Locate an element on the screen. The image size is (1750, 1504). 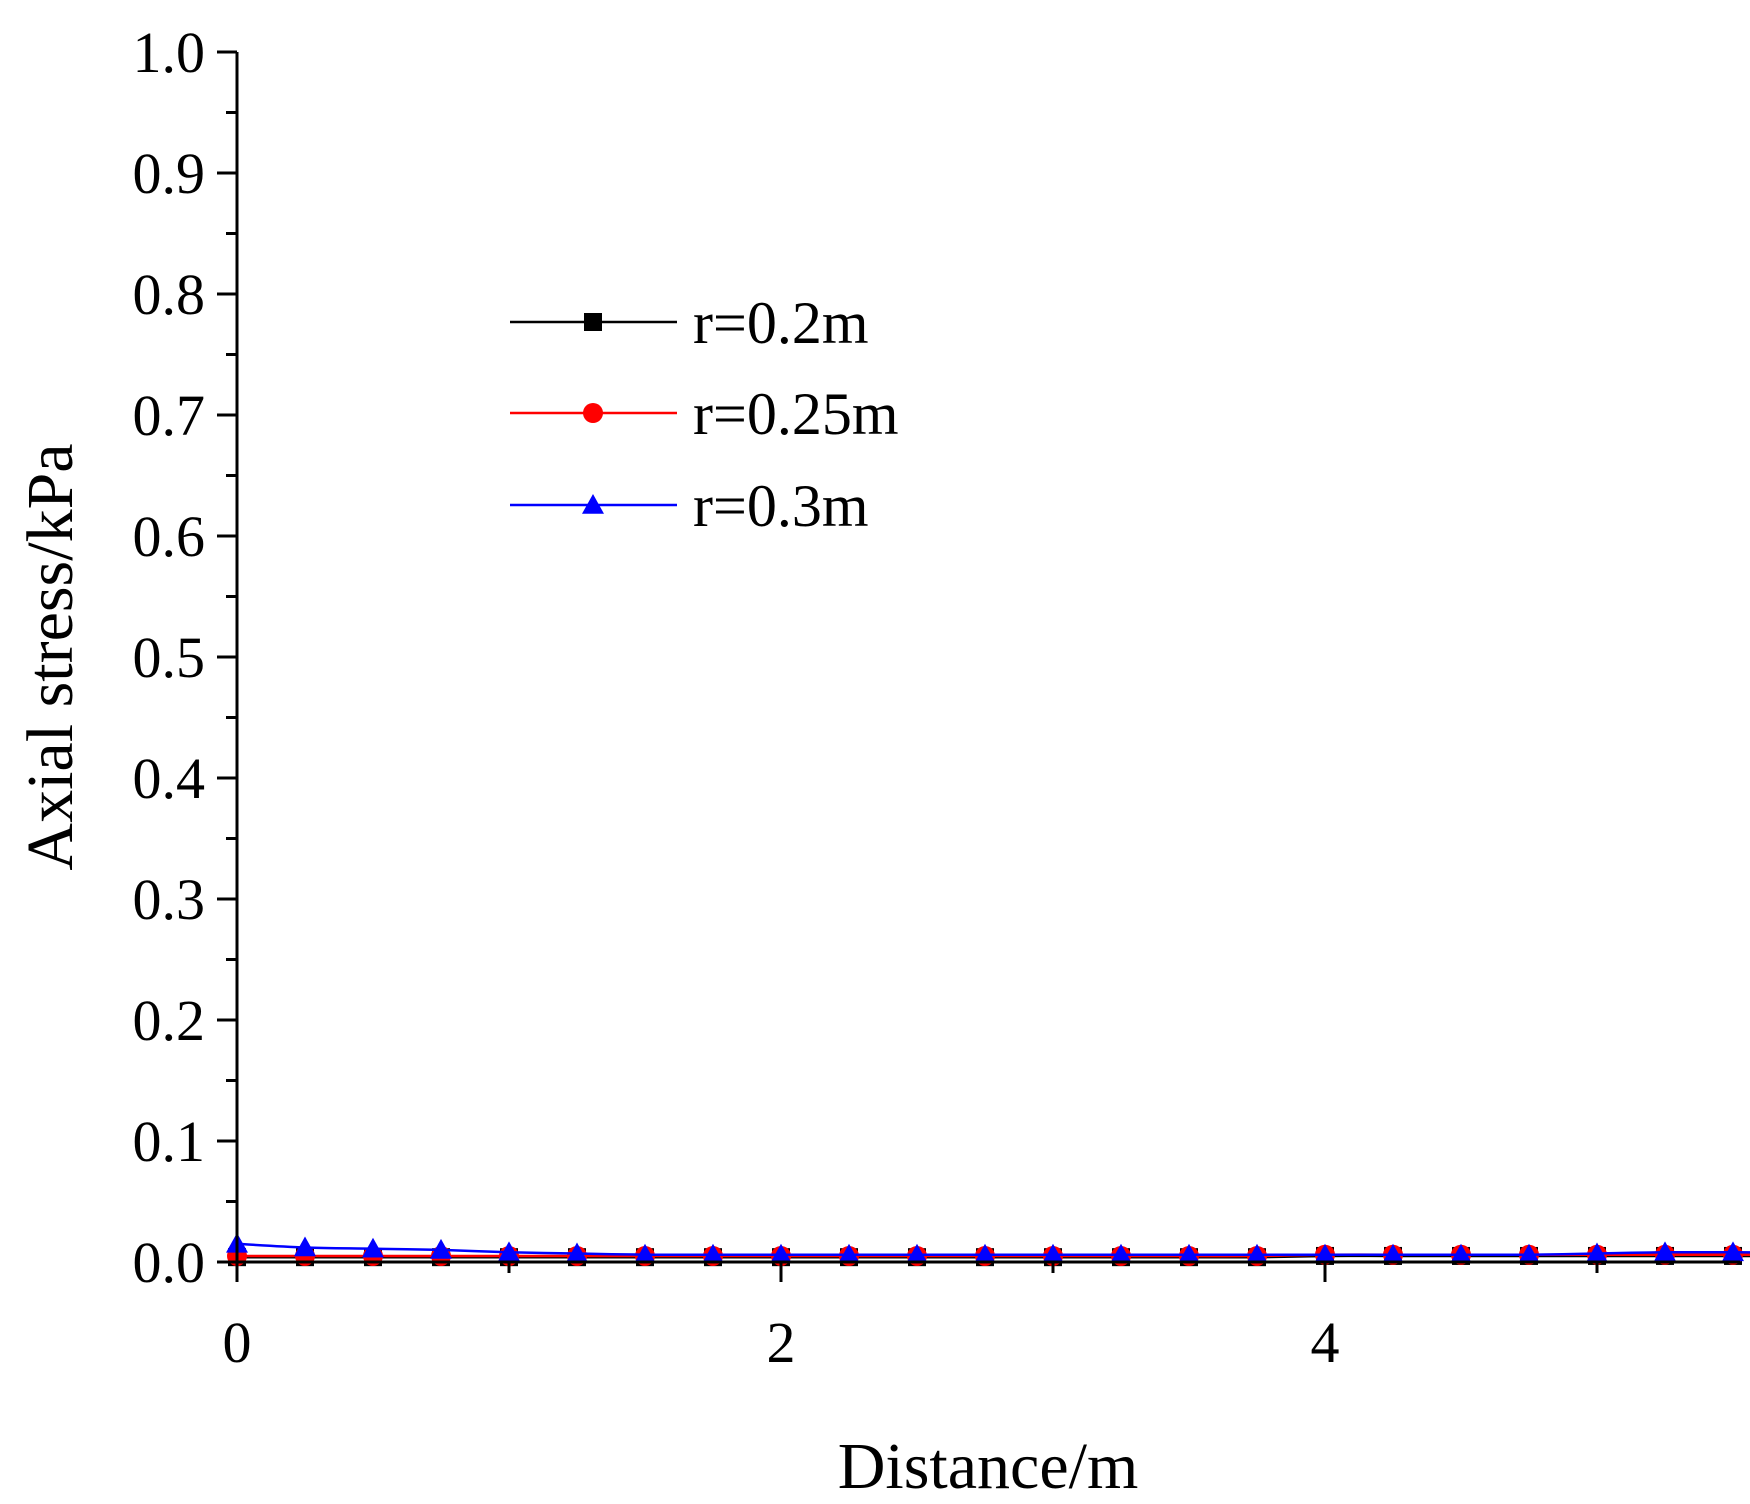
x-axis-title: Distance/m is located at coordinates (988, 1466).